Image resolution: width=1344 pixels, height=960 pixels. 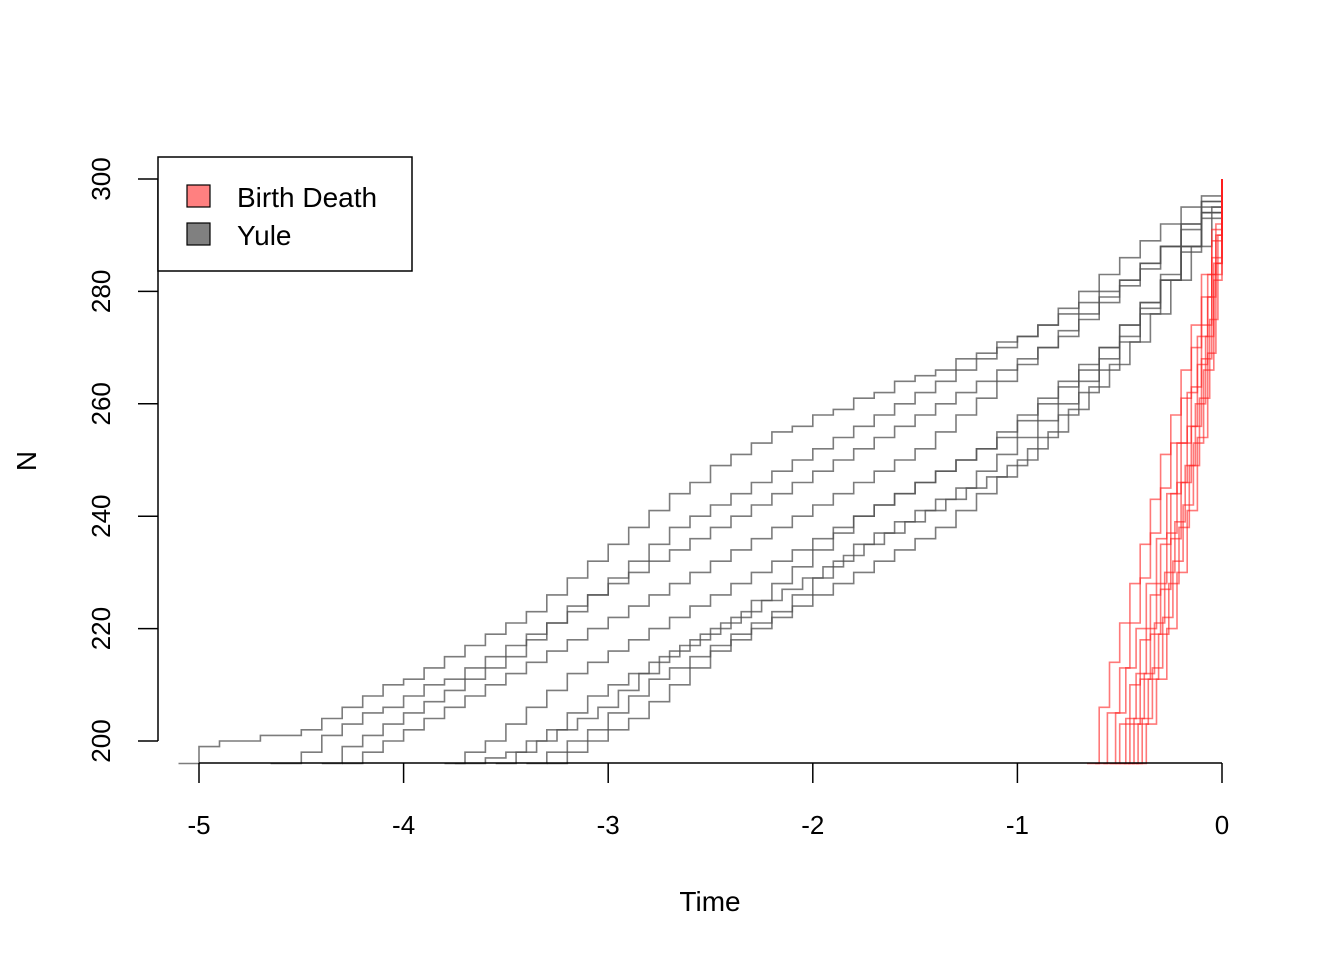 I want to click on legend-label-yule: Yule, so click(x=264, y=235).